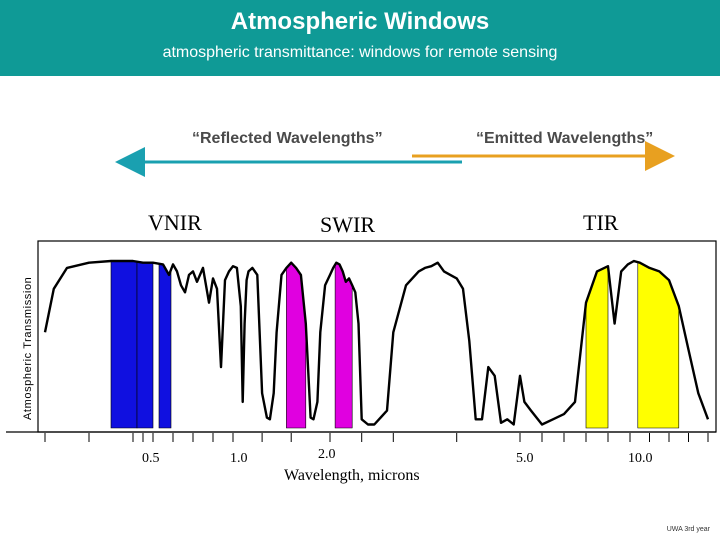 The height and width of the screenshot is (540, 720). Describe the element at coordinates (151, 458) in the screenshot. I see `x-tick-label-0: 0.5` at that location.